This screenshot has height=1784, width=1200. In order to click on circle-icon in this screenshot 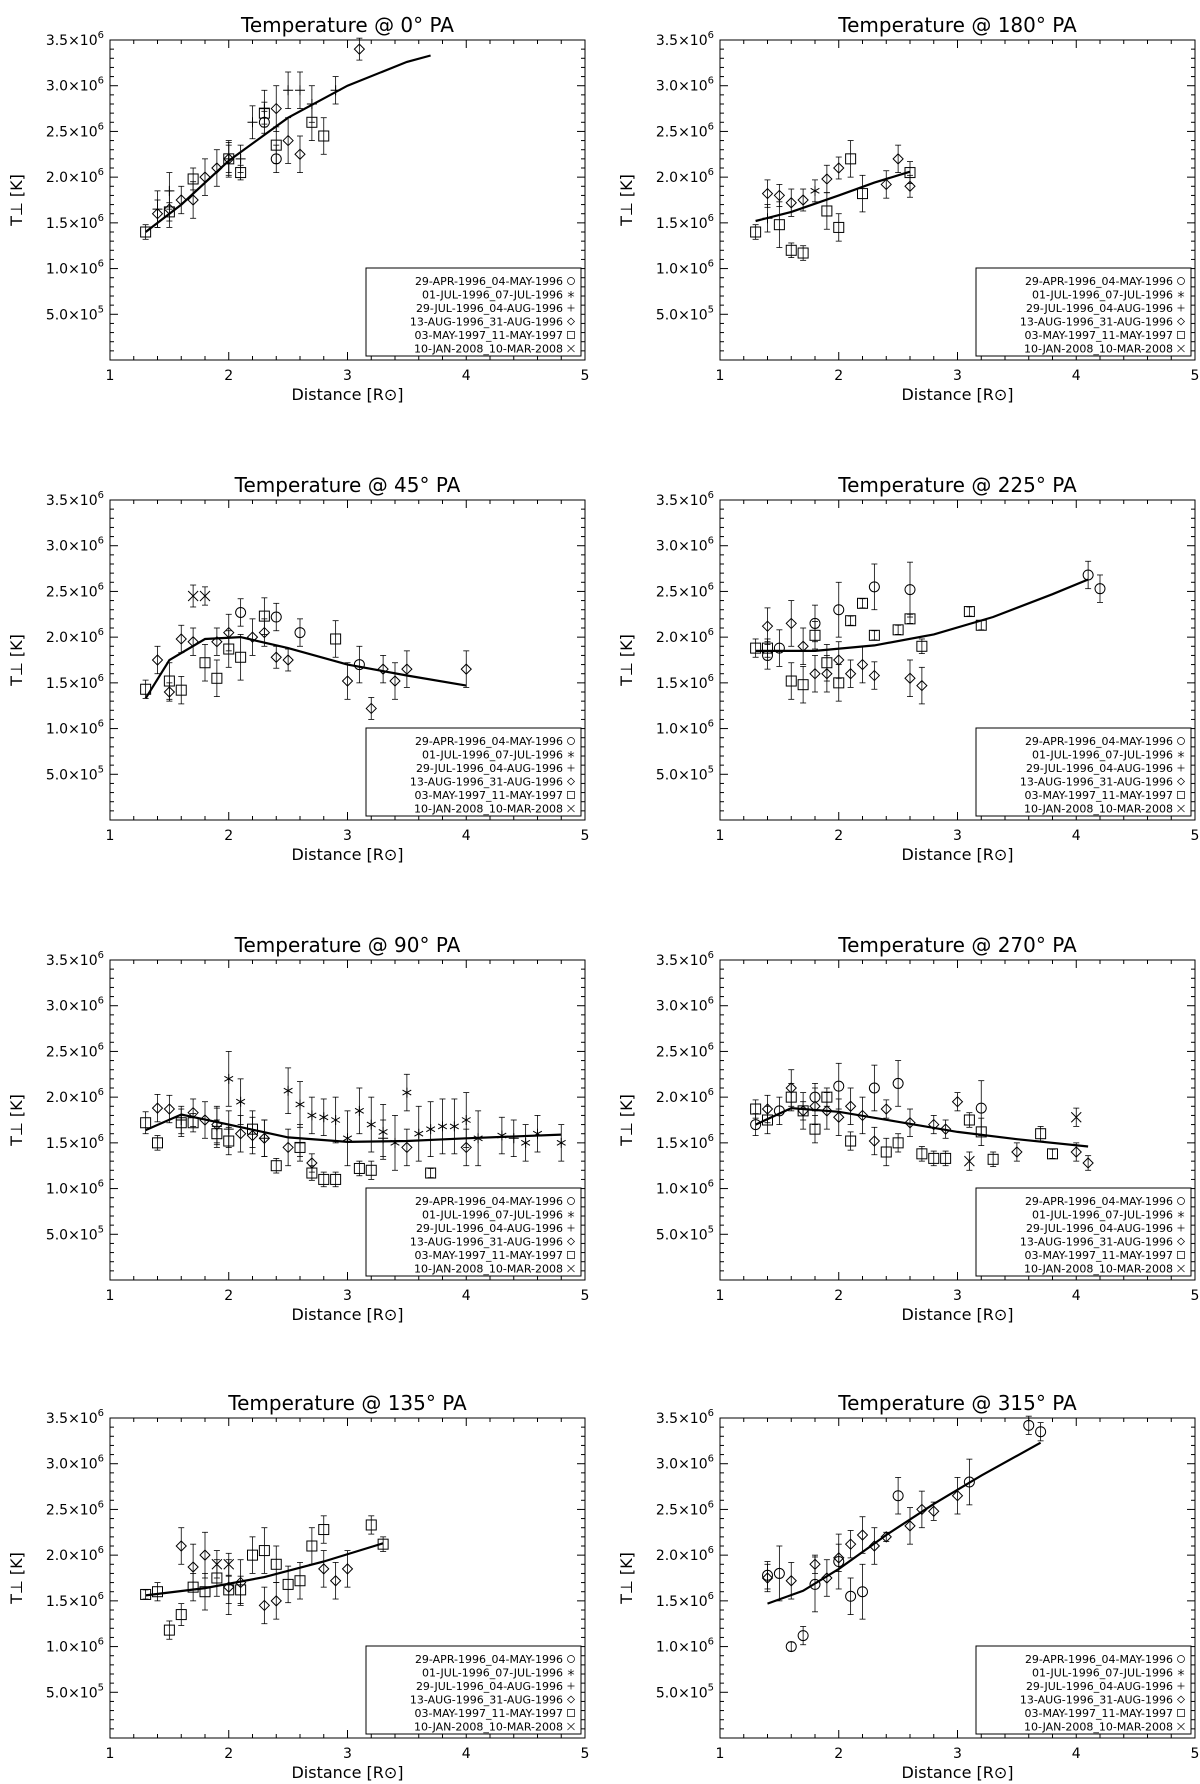, I will do `click(571, 1659)`.